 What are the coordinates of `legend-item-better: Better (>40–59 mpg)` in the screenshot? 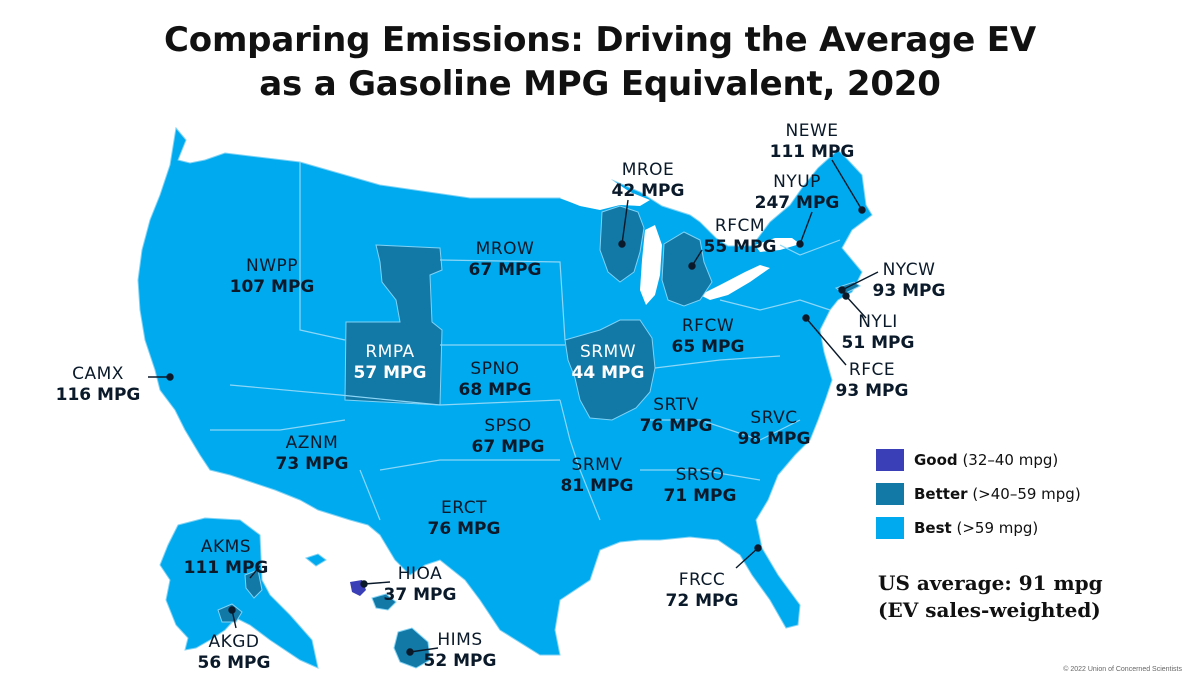 It's located at (978, 494).